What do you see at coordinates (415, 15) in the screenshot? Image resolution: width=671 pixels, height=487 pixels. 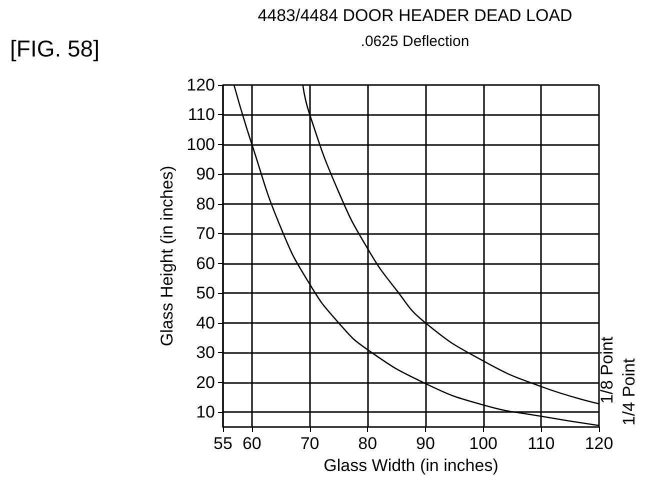 I see `chart-title: 4483/4484 DOOR HEADER DEAD LOAD` at bounding box center [415, 15].